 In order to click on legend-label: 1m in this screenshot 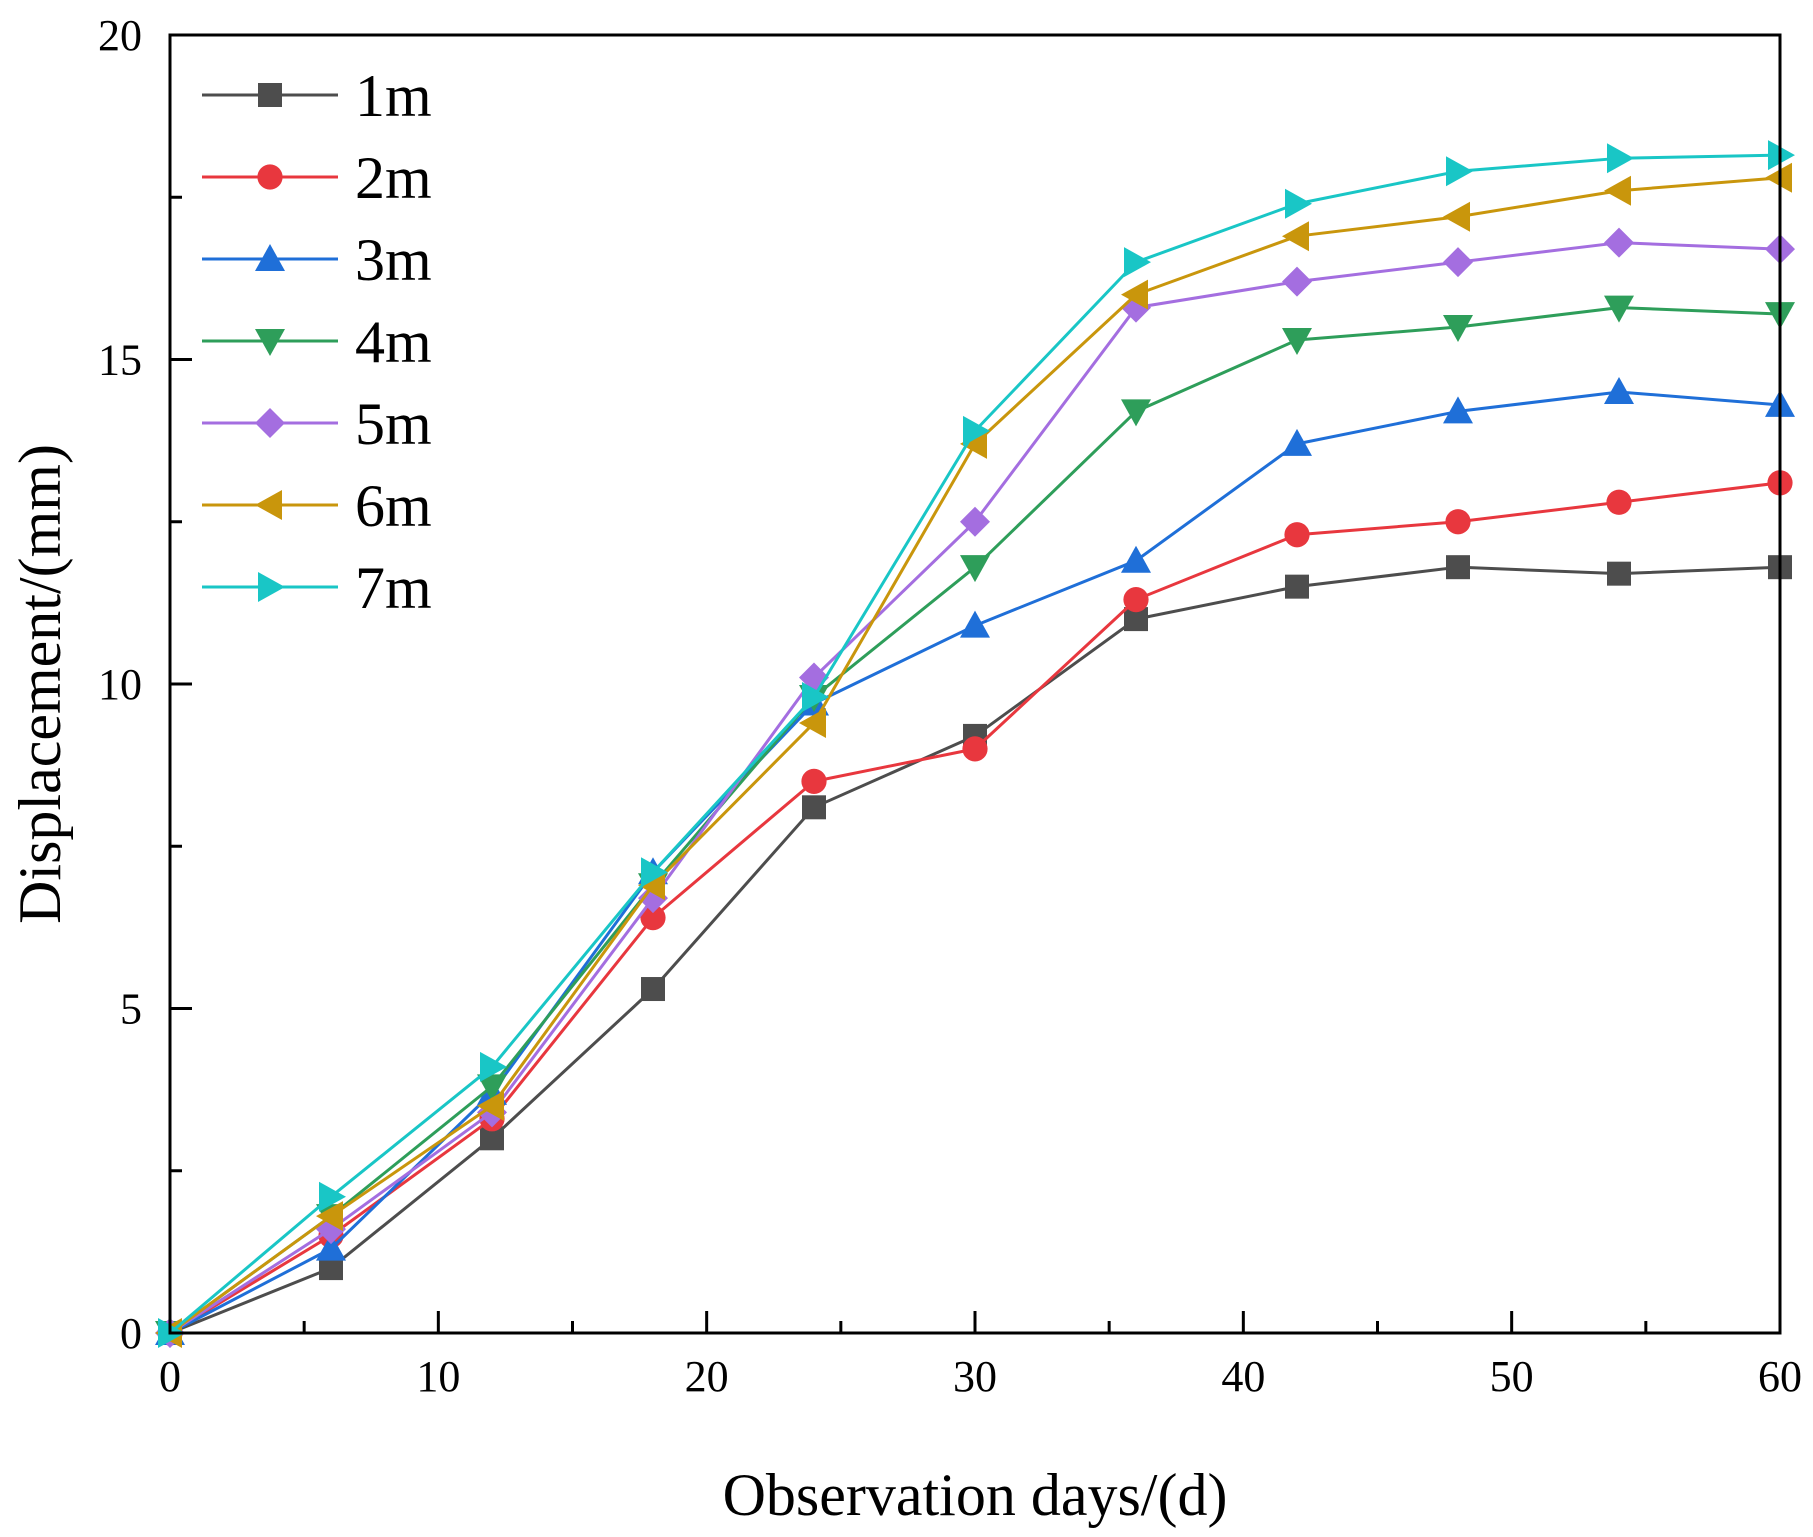, I will do `click(393, 96)`.